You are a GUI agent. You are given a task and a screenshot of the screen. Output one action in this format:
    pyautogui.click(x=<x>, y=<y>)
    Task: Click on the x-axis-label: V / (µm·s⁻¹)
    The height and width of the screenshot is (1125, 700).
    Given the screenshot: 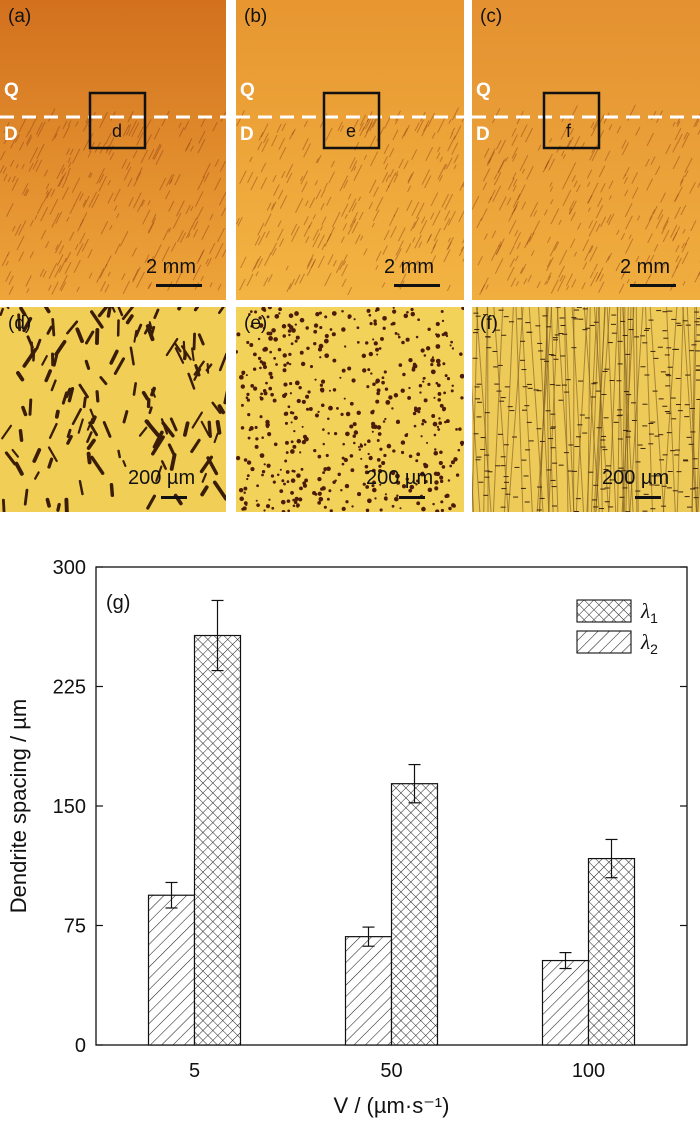 What is the action you would take?
    pyautogui.click(x=392, y=1105)
    